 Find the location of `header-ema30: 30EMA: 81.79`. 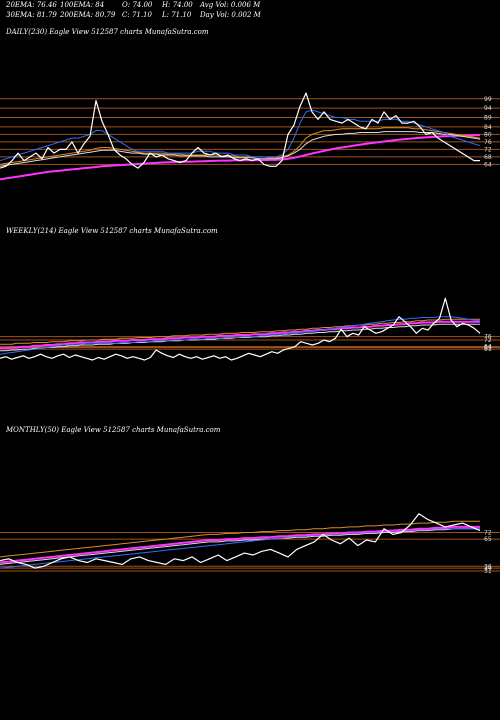

header-ema30: 30EMA: 81.79 is located at coordinates (31, 15).